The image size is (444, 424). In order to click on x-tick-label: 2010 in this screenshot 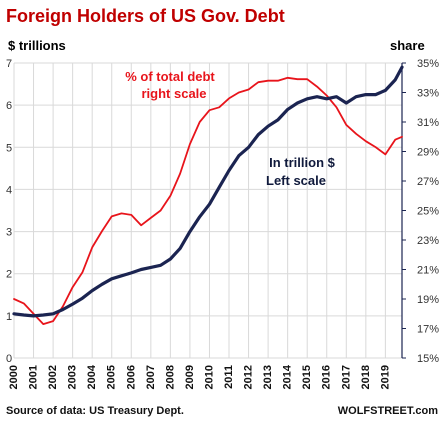, I will do `click(209, 377)`.